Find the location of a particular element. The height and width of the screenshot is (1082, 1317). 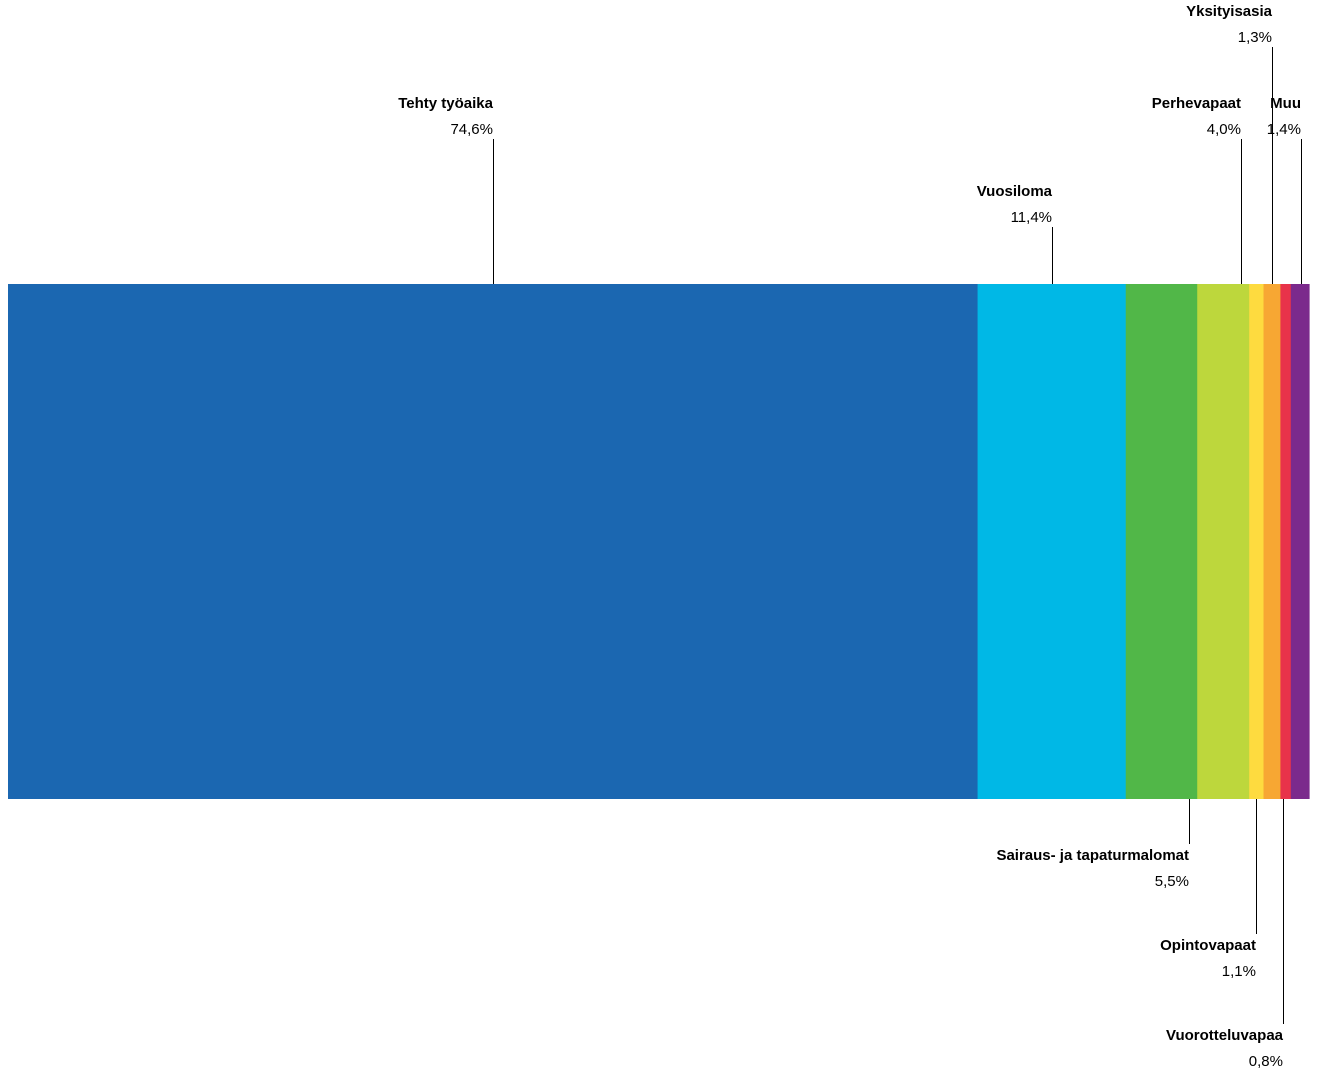

data-label-name-sairaus-ja-tapaturmalomat: Sairaus- ja tapaturmalomat is located at coordinates (1092, 855).